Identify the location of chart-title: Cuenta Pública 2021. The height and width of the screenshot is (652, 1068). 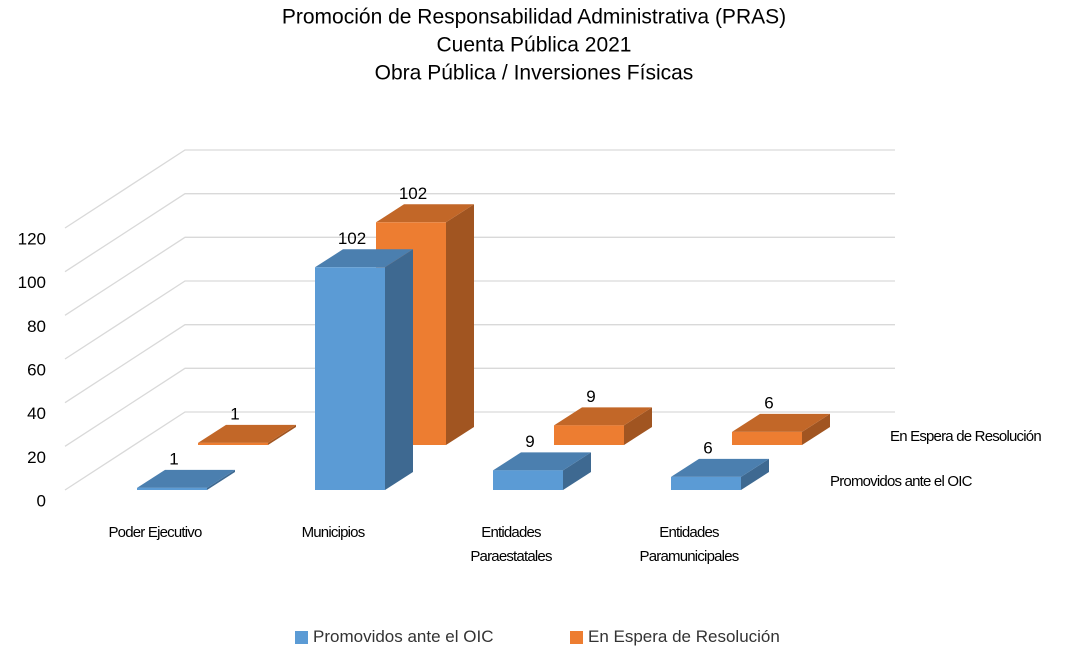
(534, 45).